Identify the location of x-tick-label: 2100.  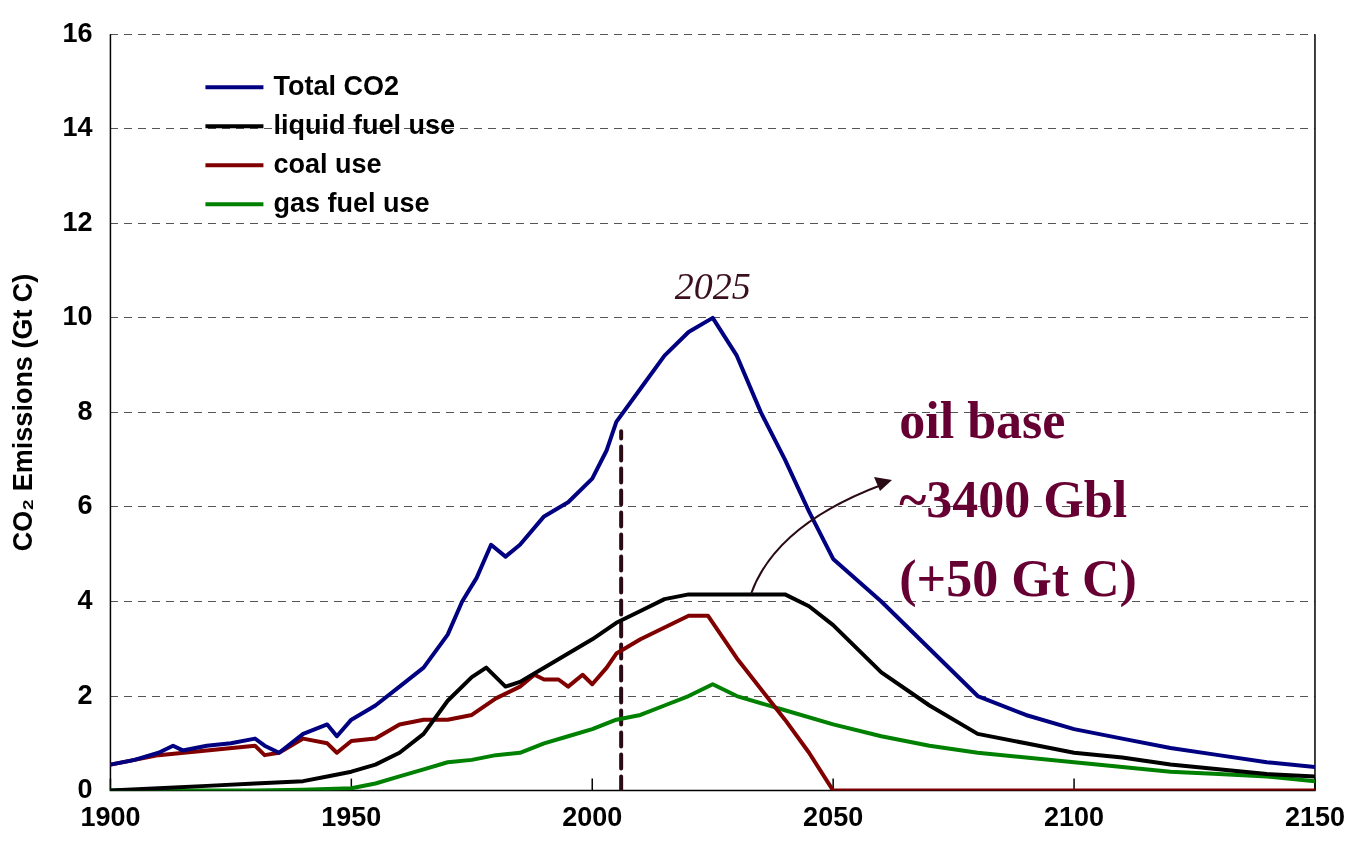
(1074, 817).